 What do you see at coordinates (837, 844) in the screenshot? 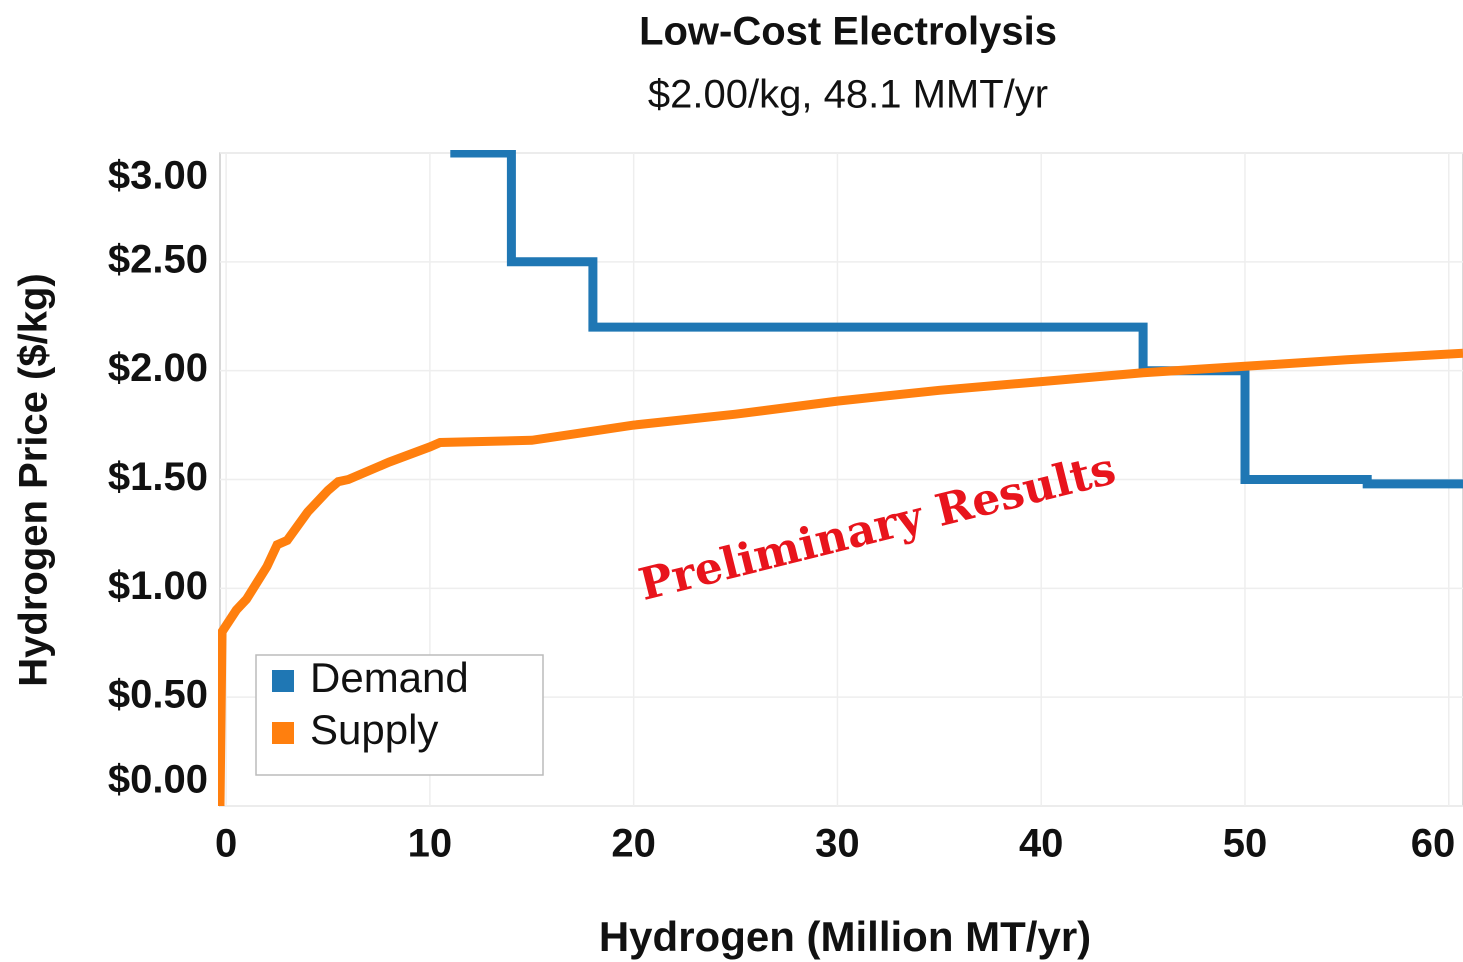
I see `x-tick-label: 30` at bounding box center [837, 844].